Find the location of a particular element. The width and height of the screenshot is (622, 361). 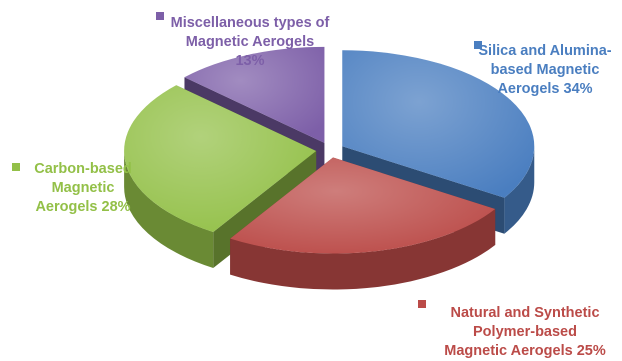

legend-swatch-silica is located at coordinates (478, 45).